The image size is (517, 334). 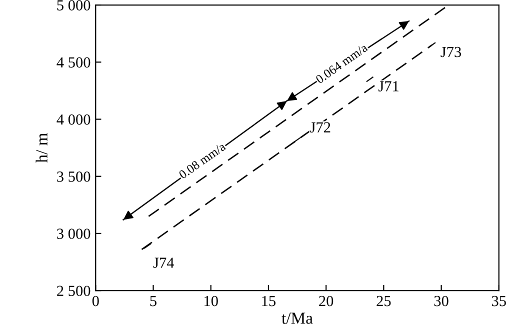 I want to click on x-tick-label: 35, so click(x=499, y=301).